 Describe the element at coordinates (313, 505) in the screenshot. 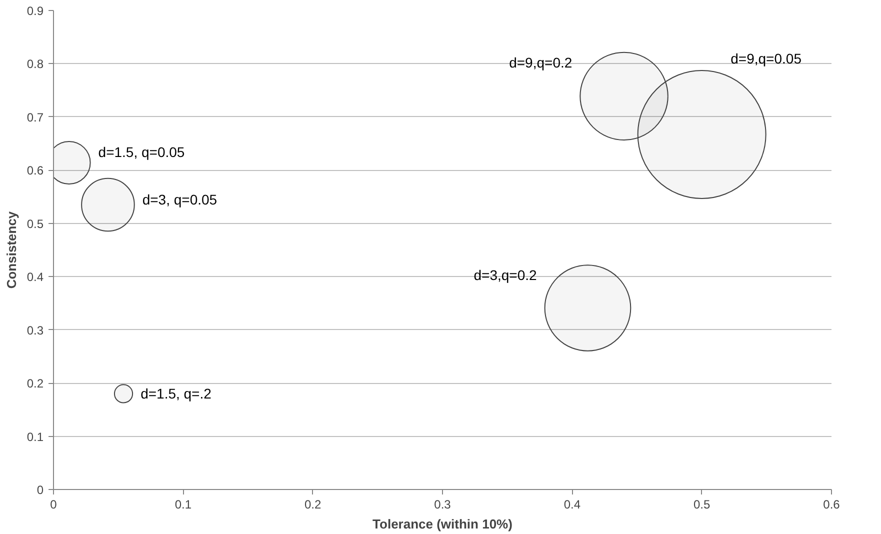

I see `x-tick-label: 0.2` at that location.